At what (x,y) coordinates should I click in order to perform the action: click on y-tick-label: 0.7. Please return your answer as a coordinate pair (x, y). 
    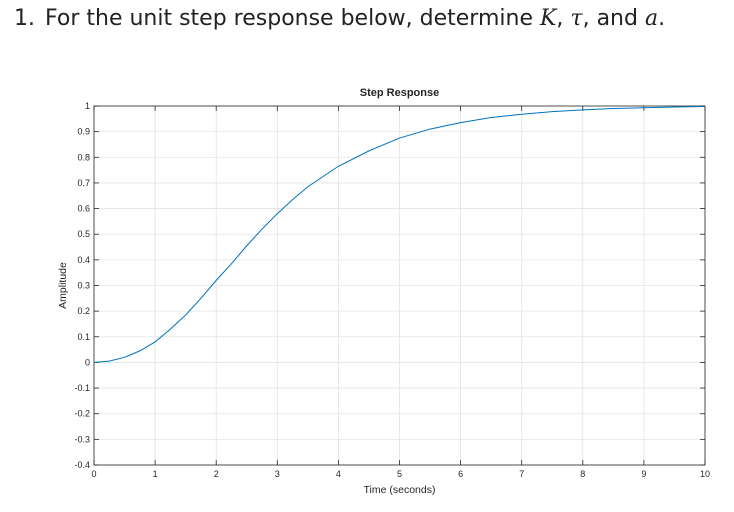
    Looking at the image, I should click on (83, 183).